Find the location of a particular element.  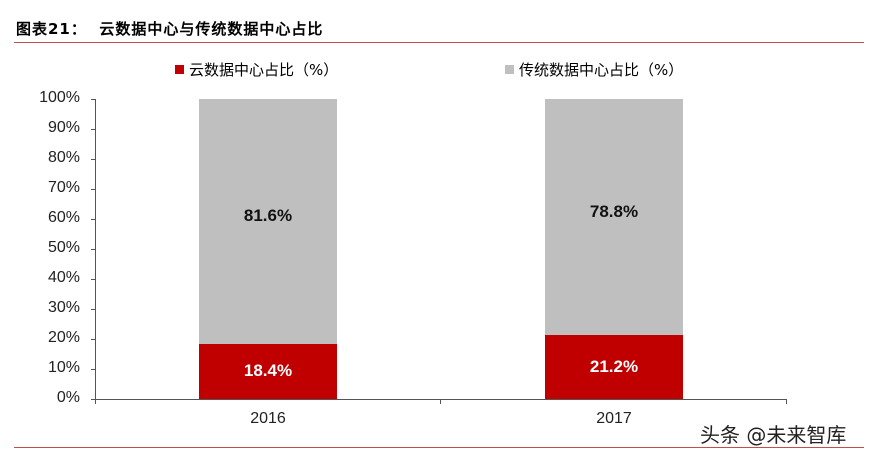

chart-title: 图表21： 云数据中心与传统数据中心占比 is located at coordinates (170, 29).